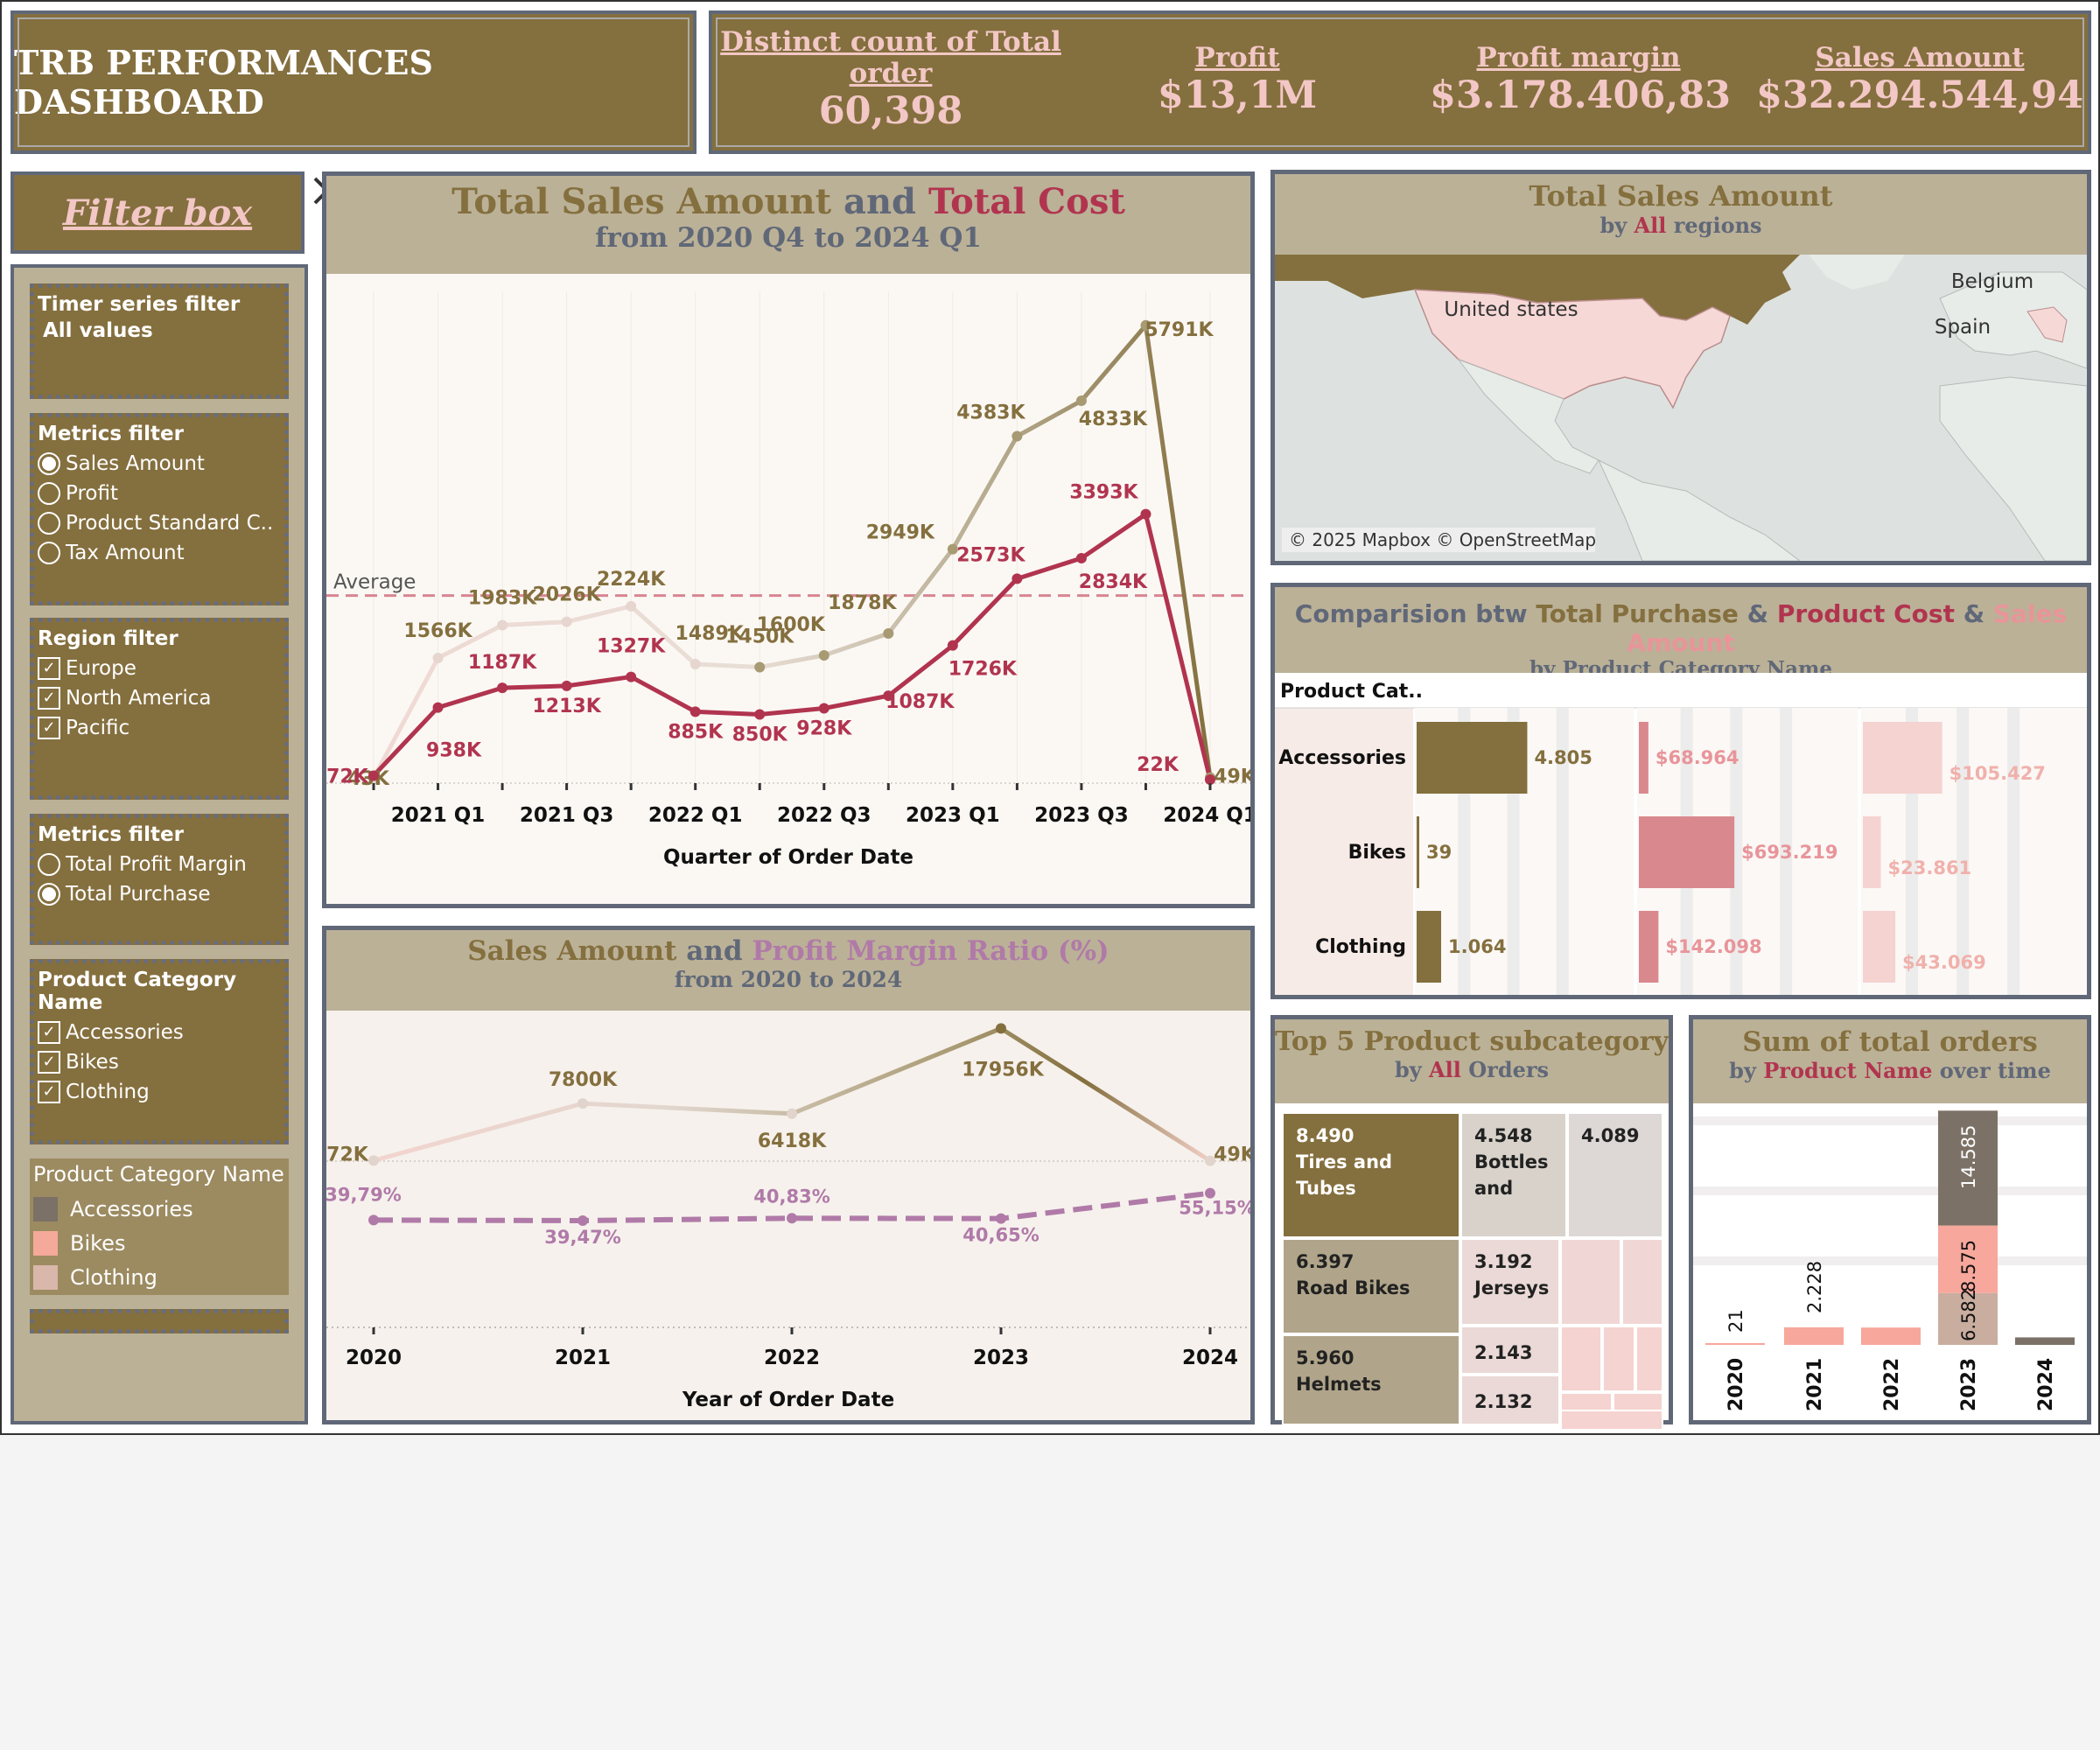  I want to click on legend-item-accessories: Accessories, so click(159, 1209).